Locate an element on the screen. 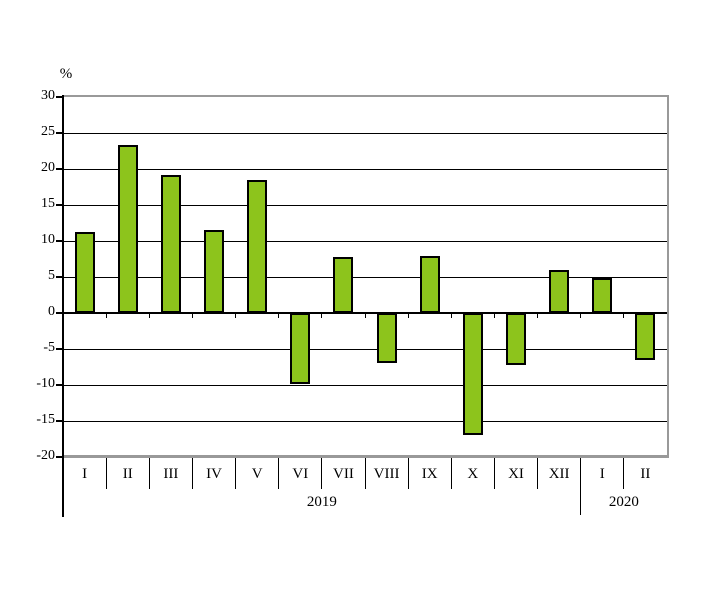 This screenshot has height=599, width=710. y-axis-line is located at coordinates (63, 306).